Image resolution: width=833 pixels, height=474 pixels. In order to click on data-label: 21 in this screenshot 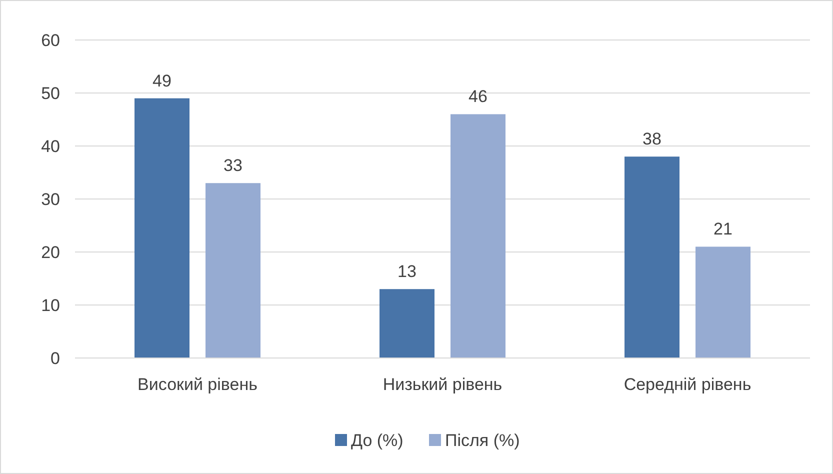, I will do `click(723, 229)`.